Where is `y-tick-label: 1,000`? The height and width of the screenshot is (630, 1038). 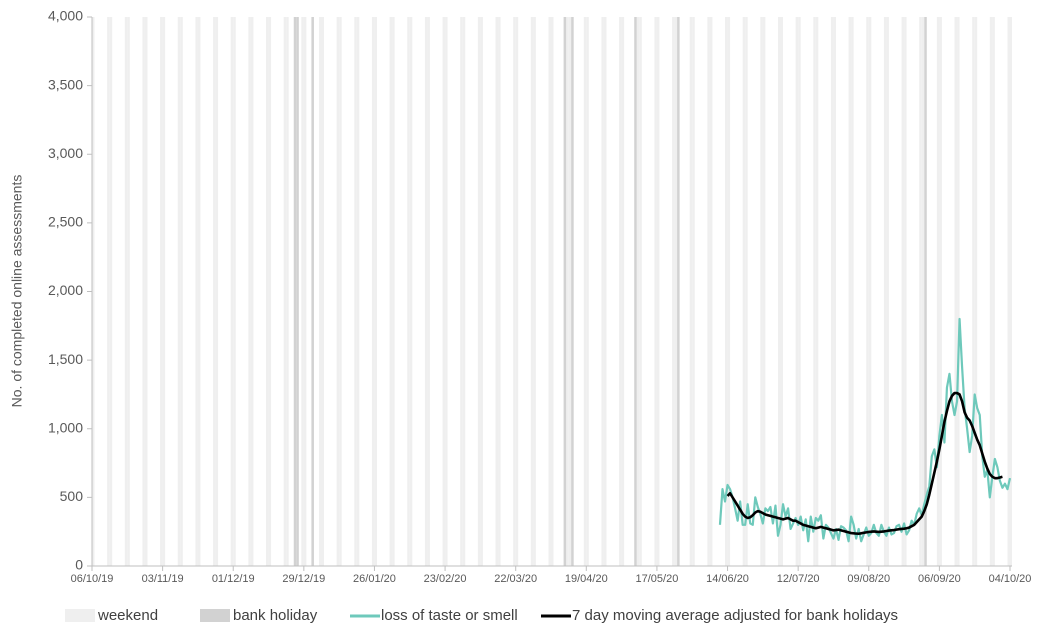 y-tick-label: 1,000 is located at coordinates (65, 427).